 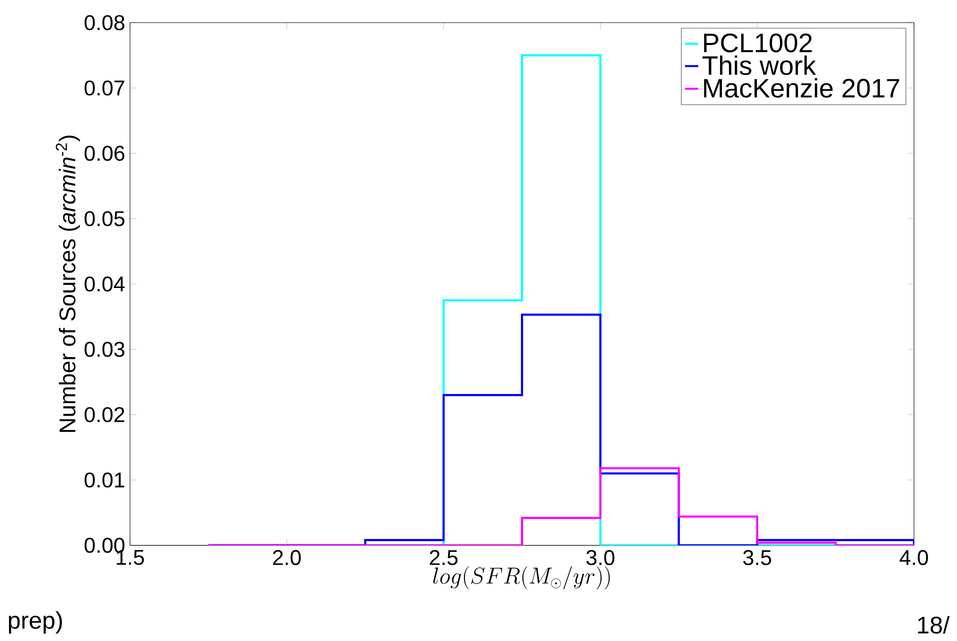 What do you see at coordinates (104, 414) in the screenshot?
I see `y-tick-label: 0.02` at bounding box center [104, 414].